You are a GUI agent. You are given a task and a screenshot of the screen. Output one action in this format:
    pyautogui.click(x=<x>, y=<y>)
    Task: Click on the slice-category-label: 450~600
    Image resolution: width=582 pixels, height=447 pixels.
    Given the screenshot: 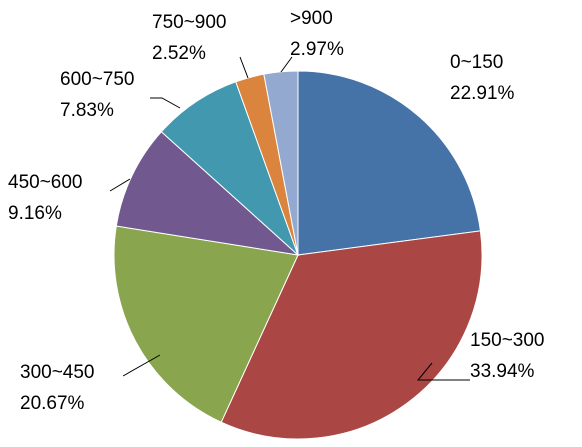 What is the action you would take?
    pyautogui.click(x=45, y=182)
    